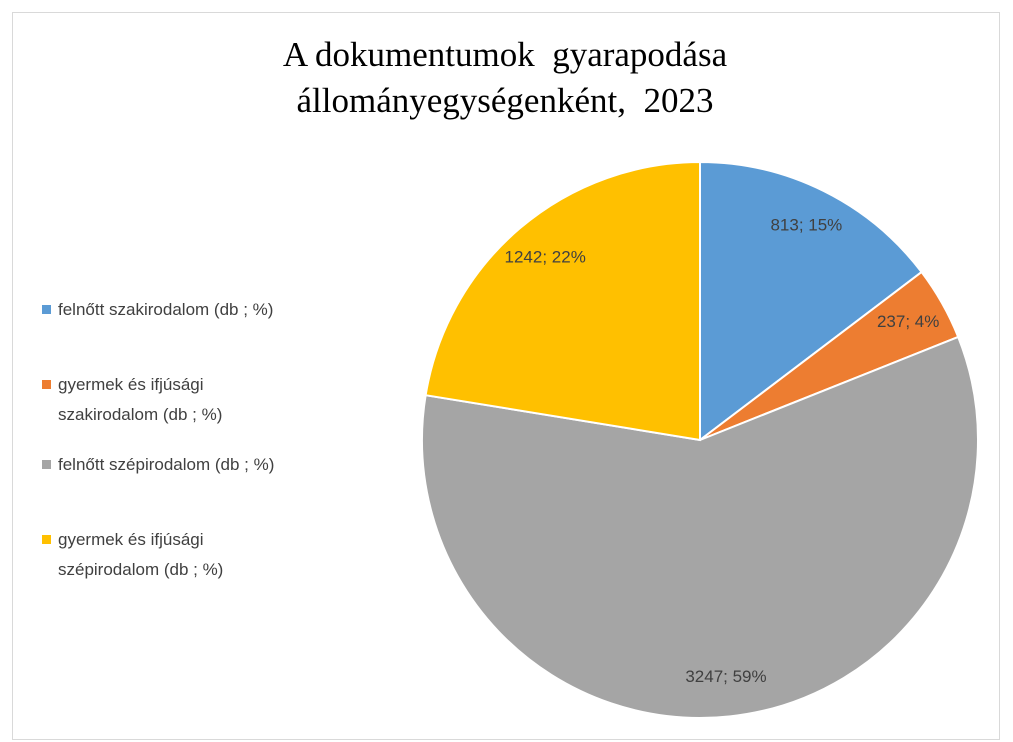 Image resolution: width=1013 pixels, height=742 pixels. I want to click on data-label: 1242; 22%, so click(545, 256).